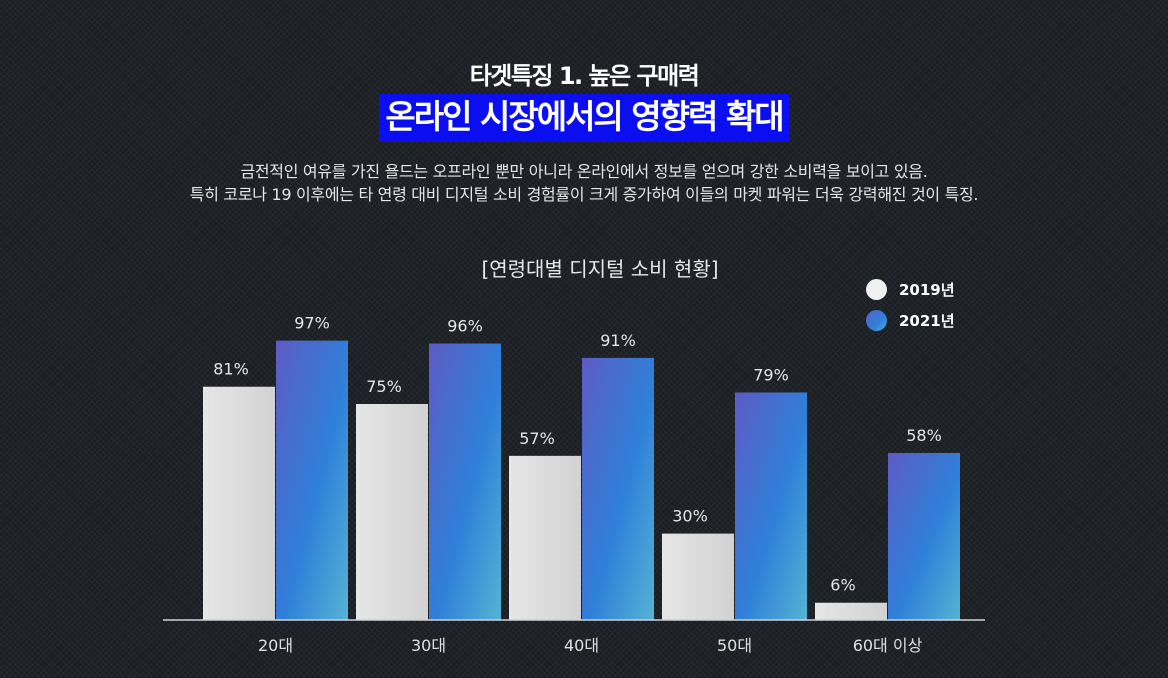  I want to click on page-headline: 온라인 시장에서의 영향력 확대, so click(584, 118).